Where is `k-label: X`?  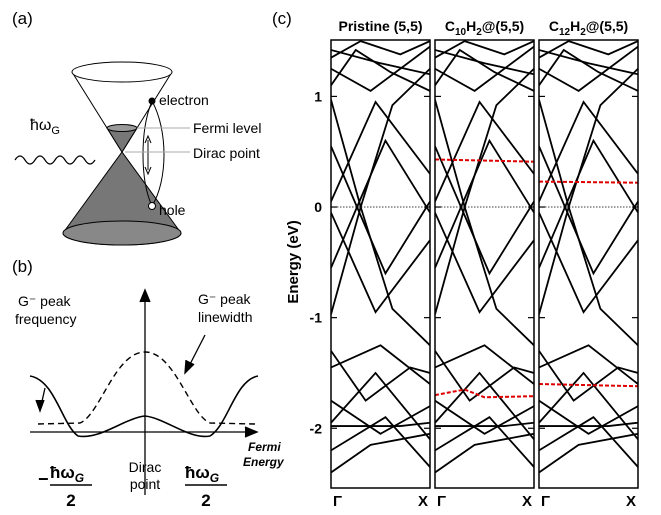
k-label: X is located at coordinates (527, 501).